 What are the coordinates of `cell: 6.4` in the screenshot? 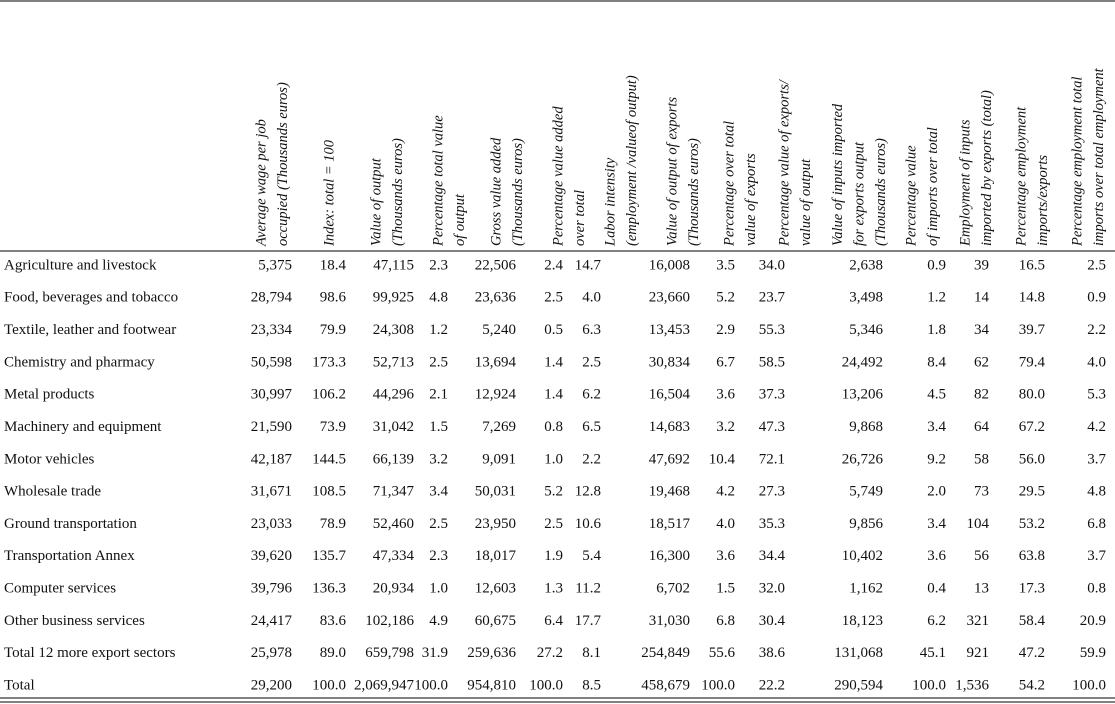 It's located at (553, 621).